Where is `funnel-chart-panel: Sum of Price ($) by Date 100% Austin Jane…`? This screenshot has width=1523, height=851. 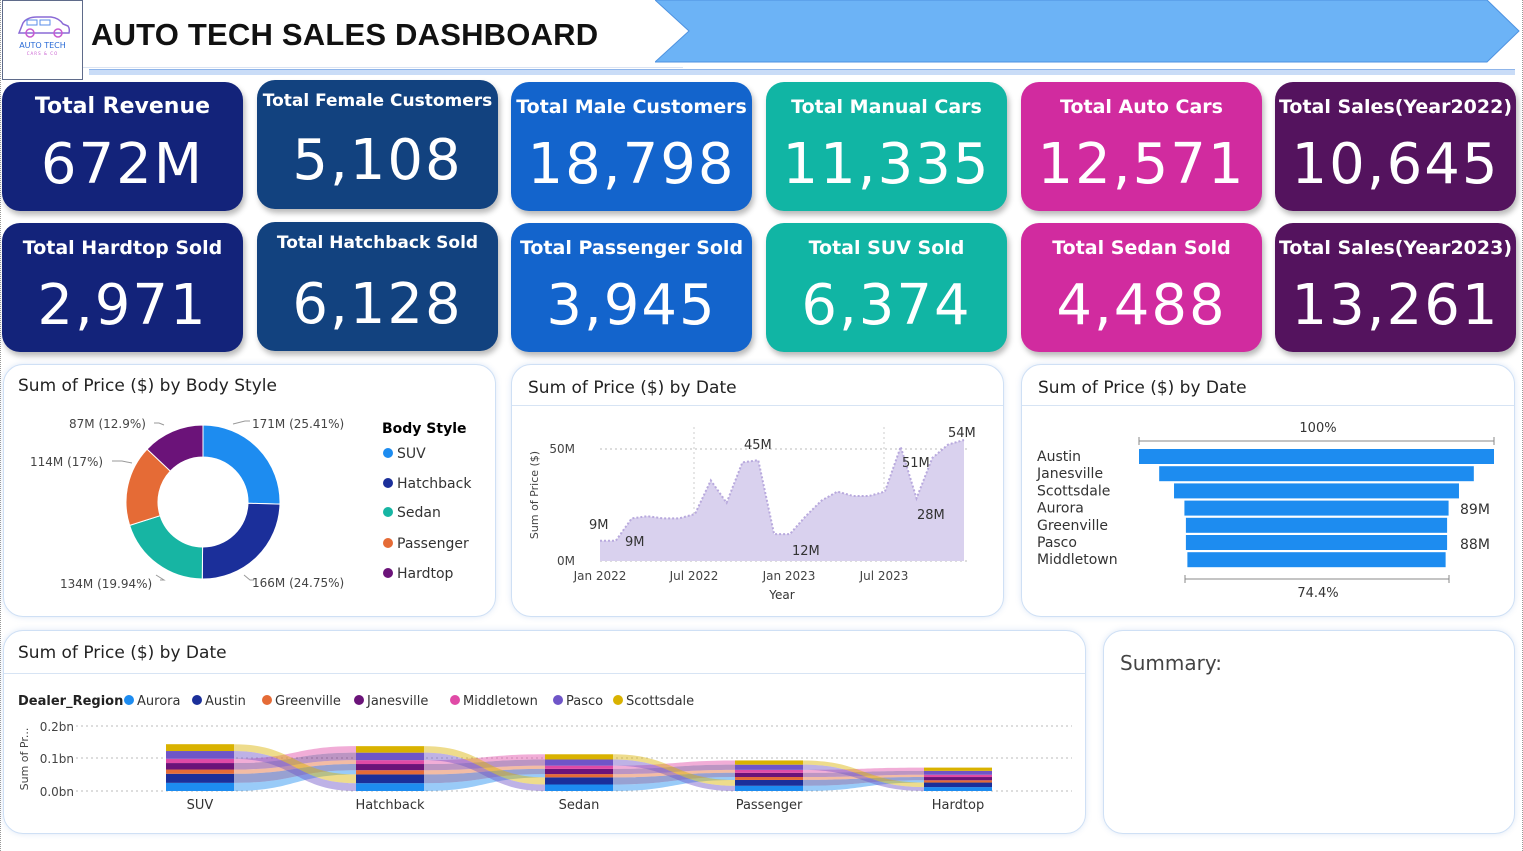 funnel-chart-panel: Sum of Price ($) by Date 100% Austin Jane… is located at coordinates (1268, 490).